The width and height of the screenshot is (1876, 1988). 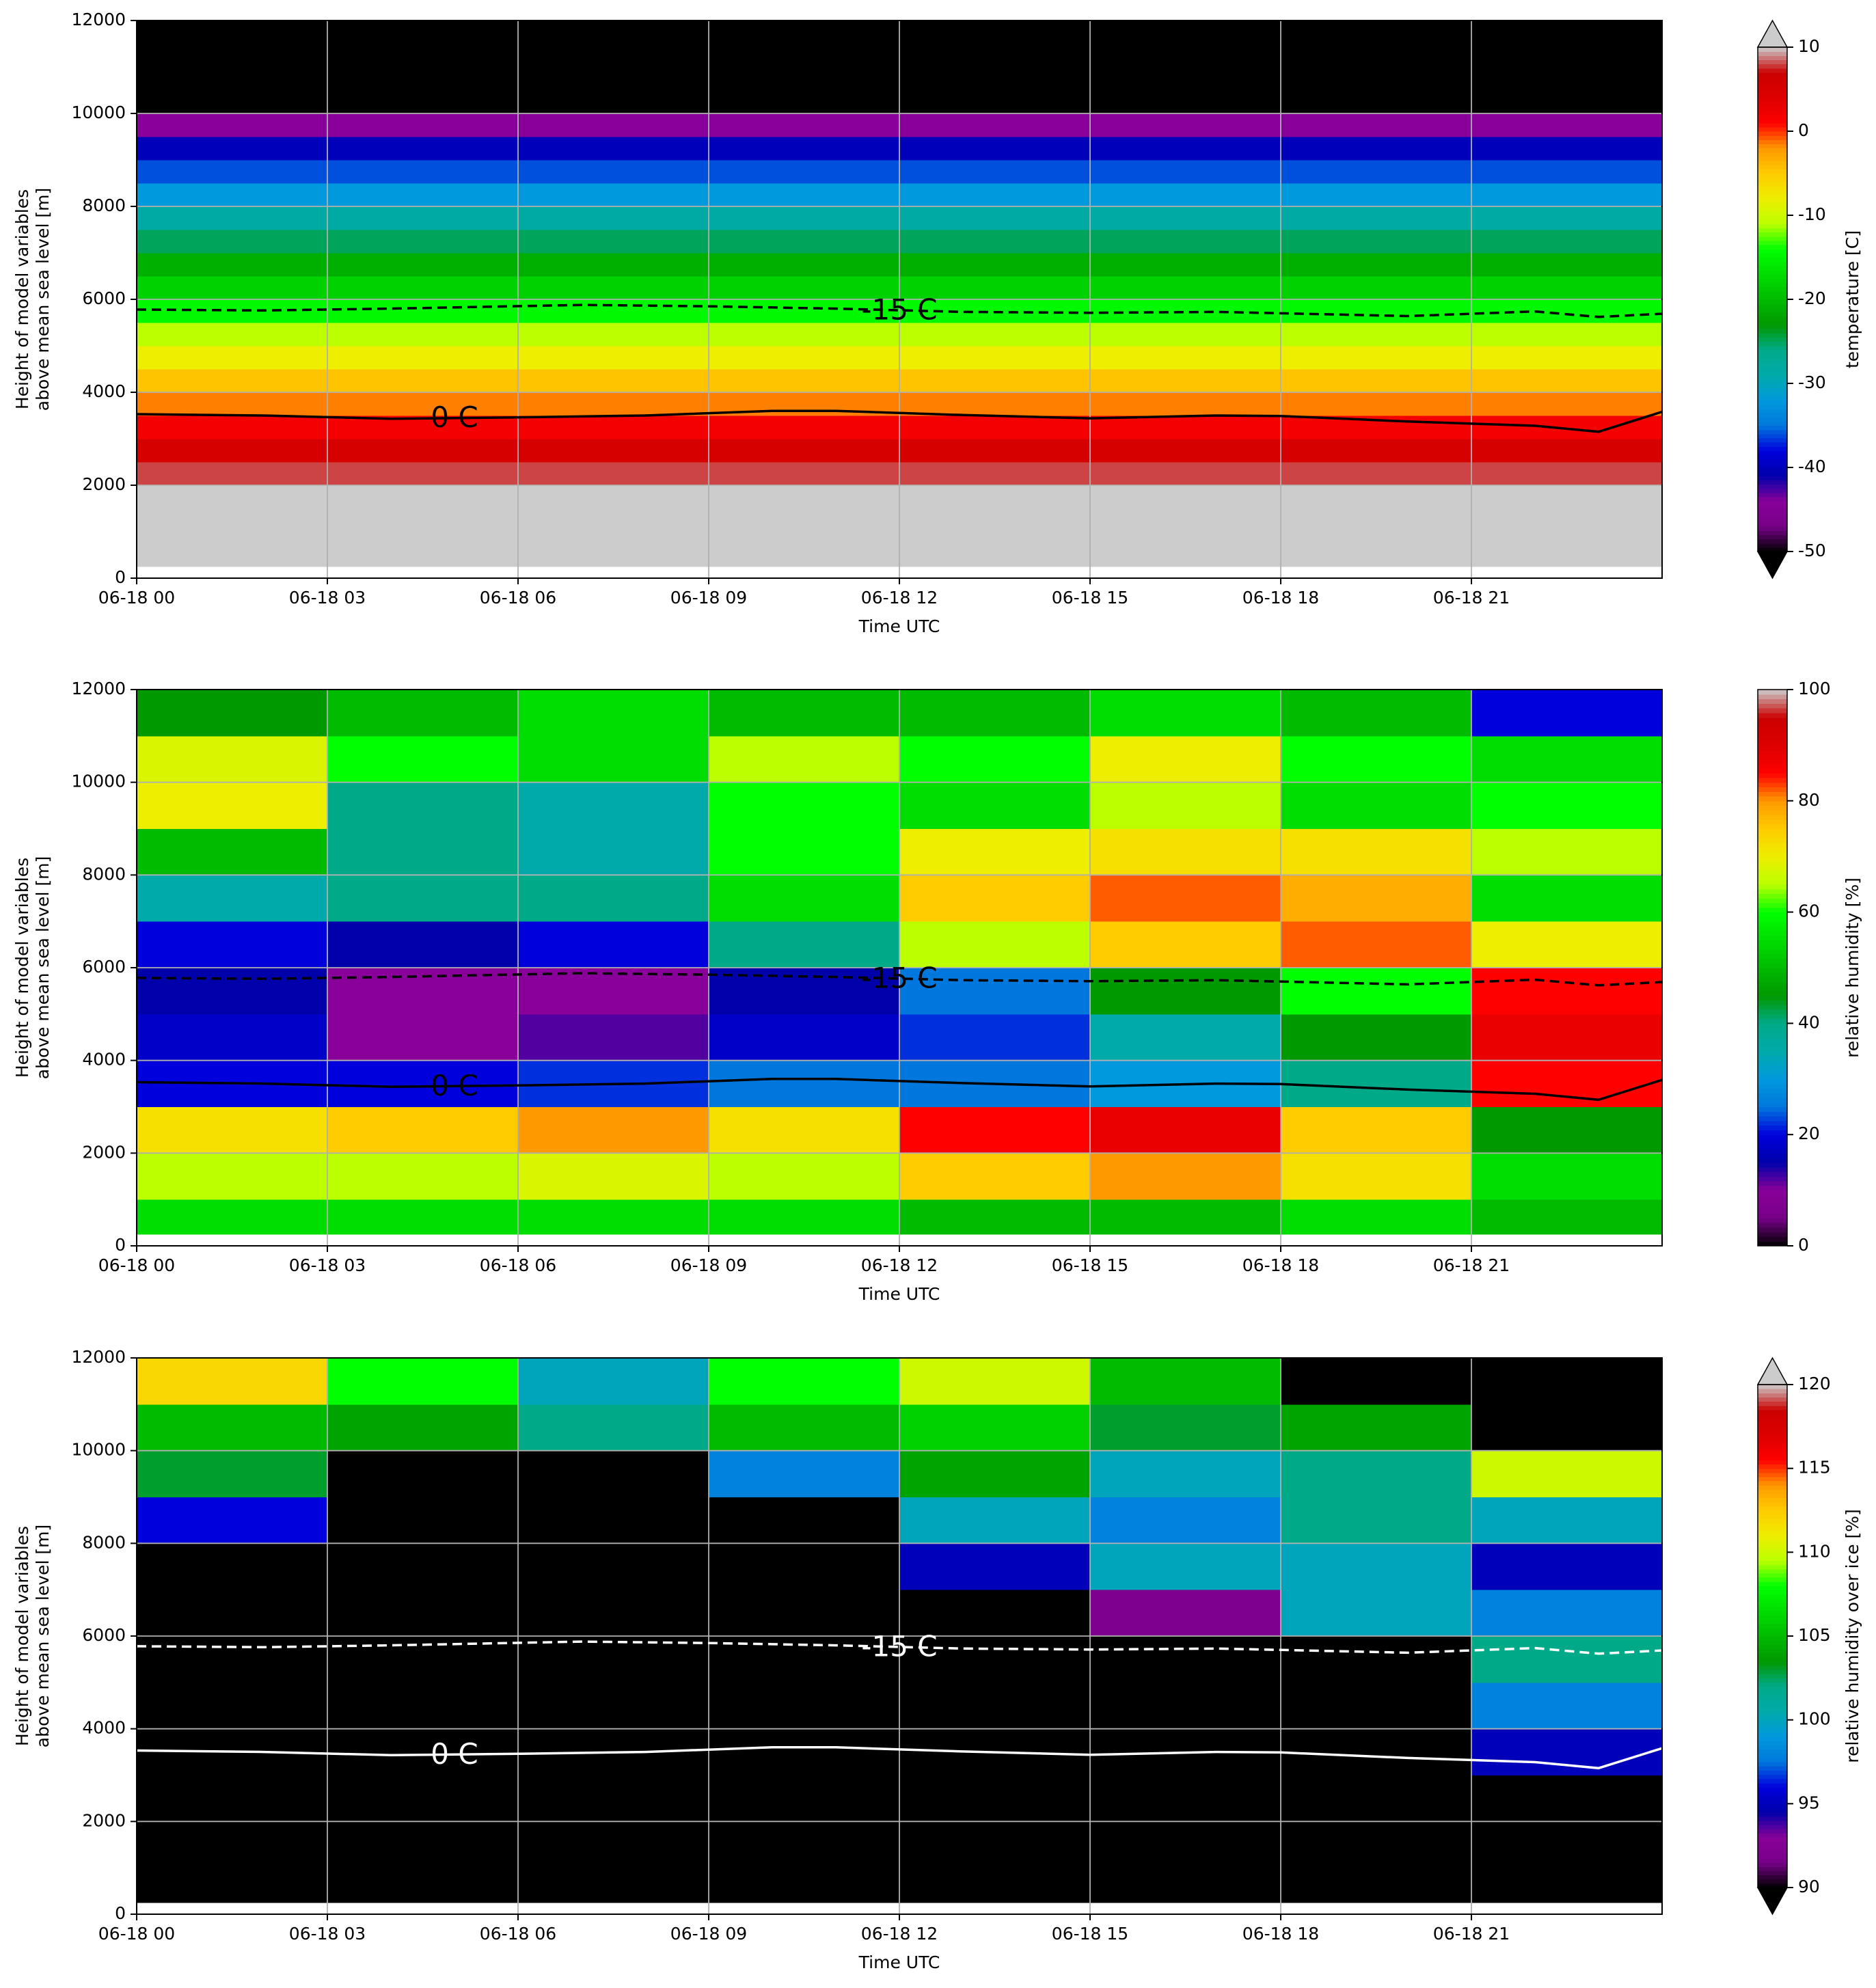 I want to click on colorbar-tick-label: 110, so click(x=1814, y=1551).